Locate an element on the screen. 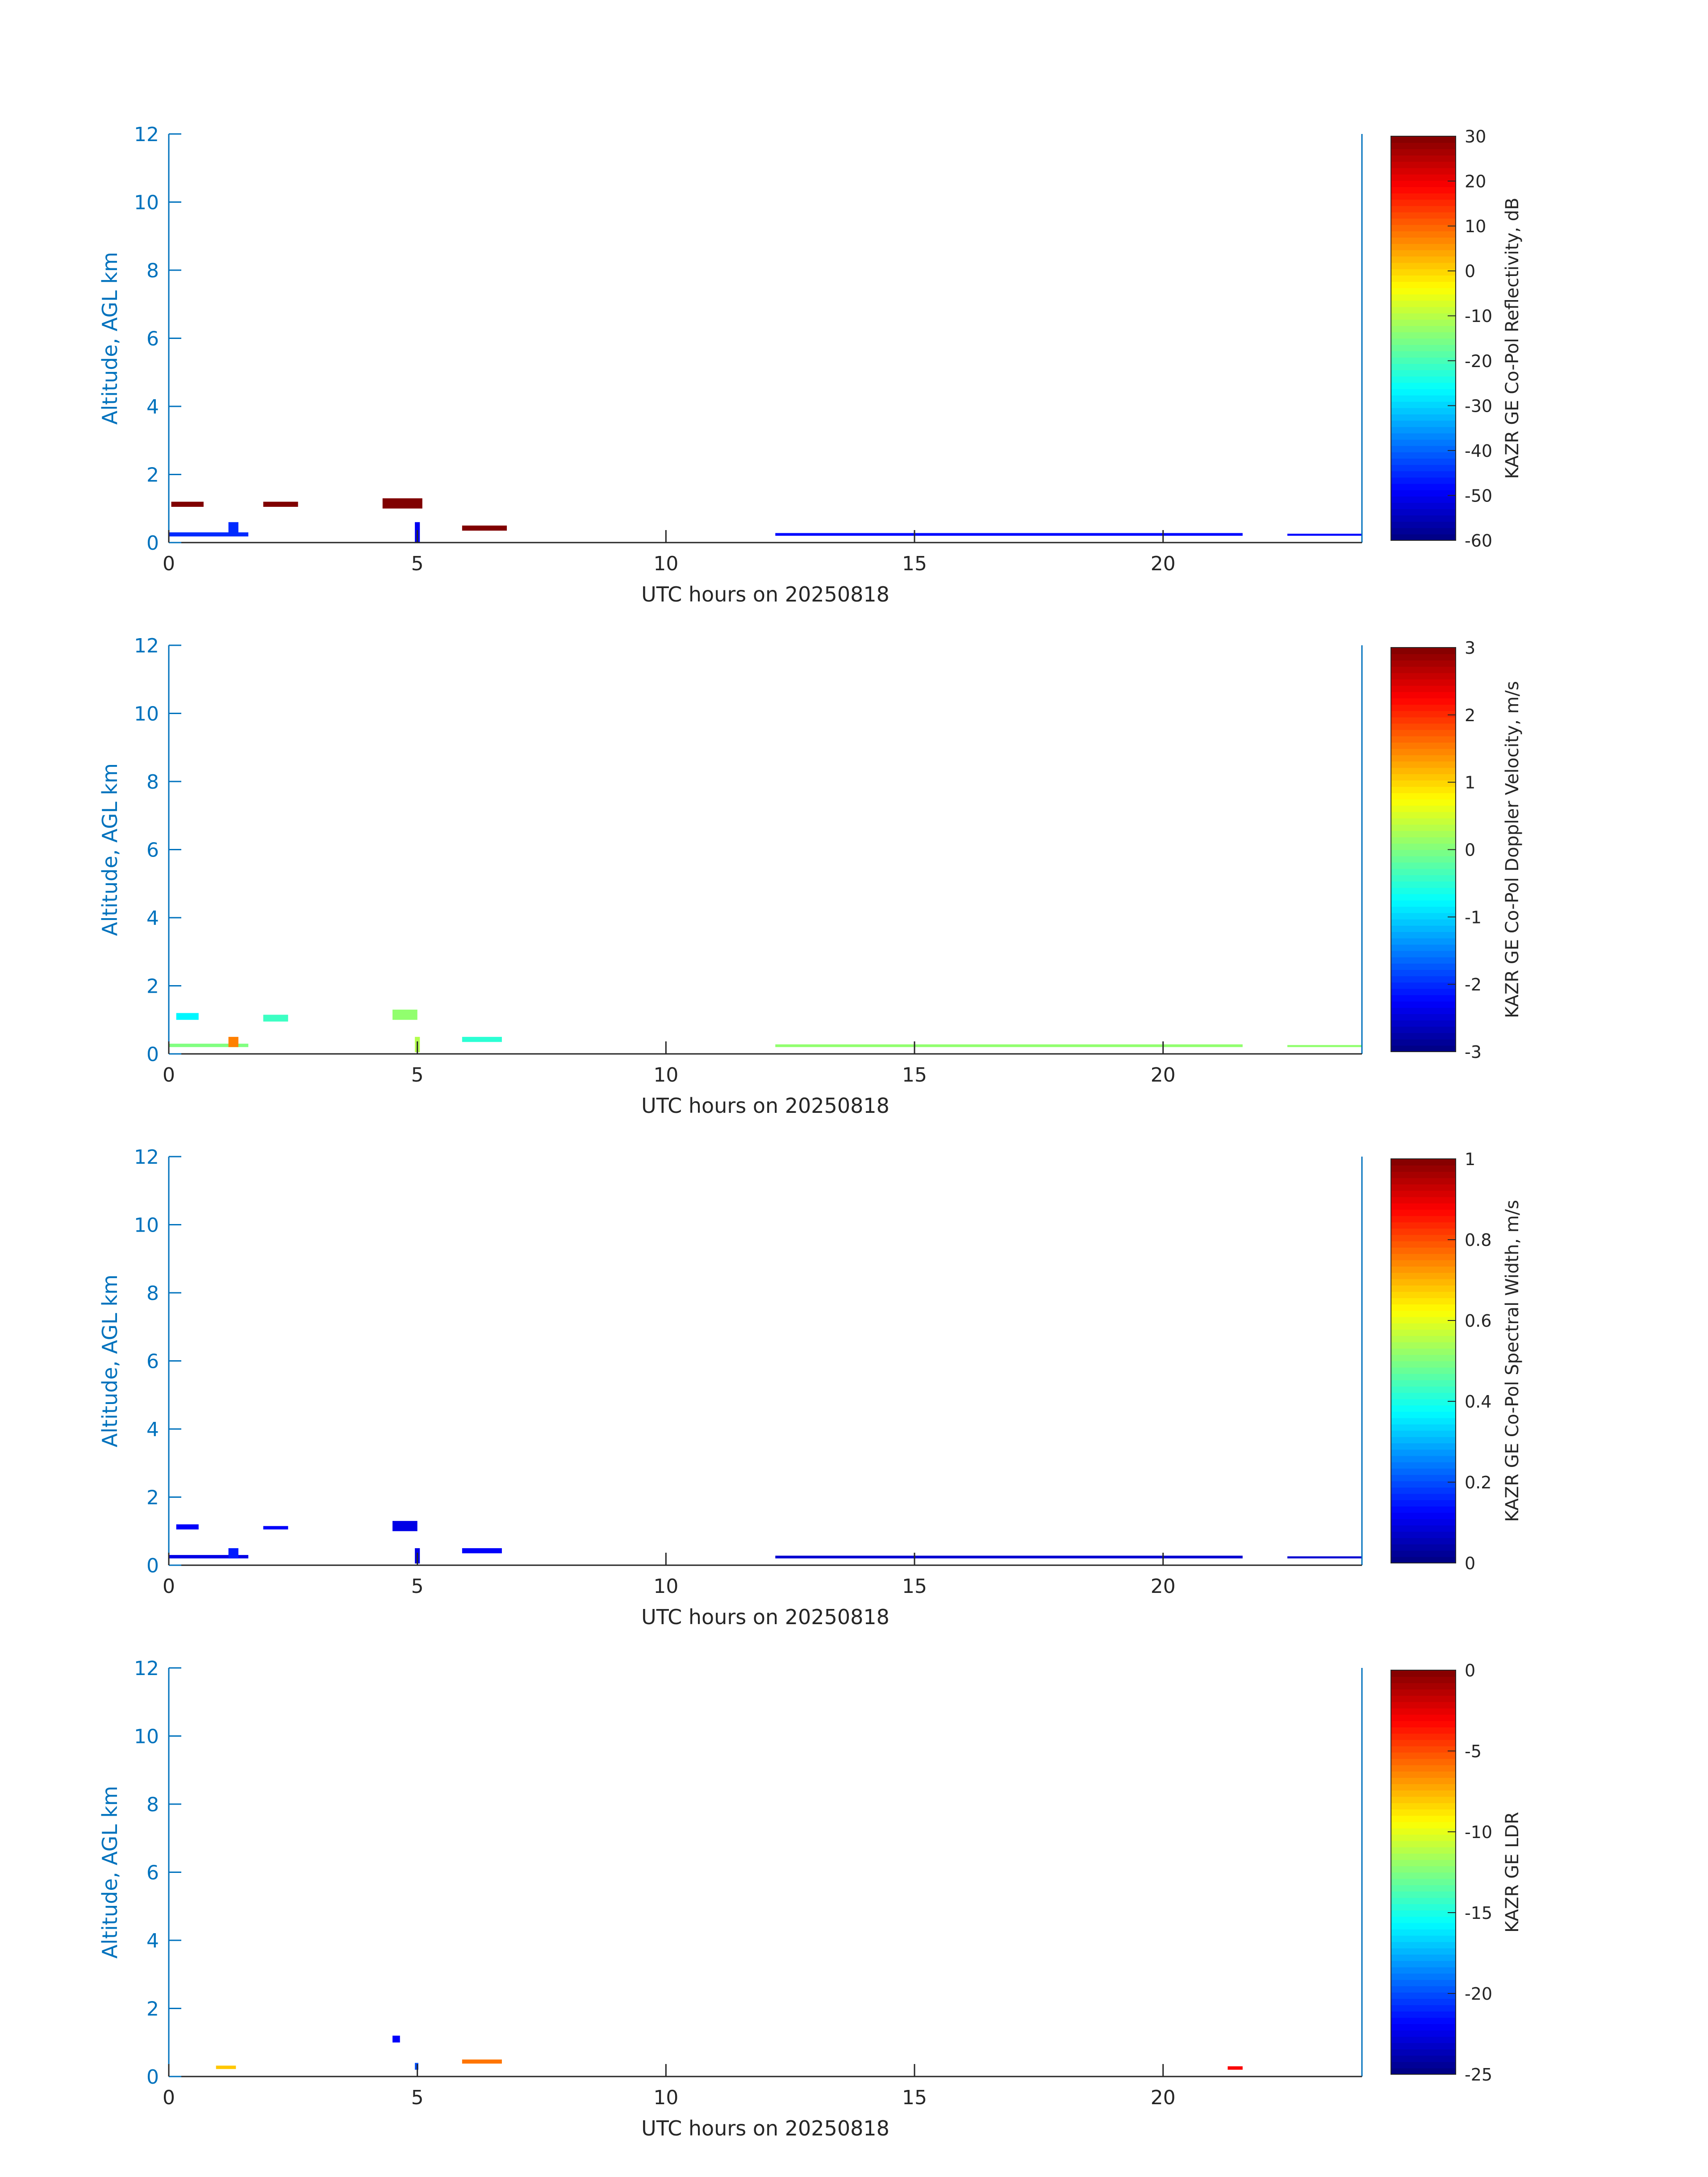 This screenshot has height=2177, width=1708. y-tick-label: 8 is located at coordinates (152, 782).